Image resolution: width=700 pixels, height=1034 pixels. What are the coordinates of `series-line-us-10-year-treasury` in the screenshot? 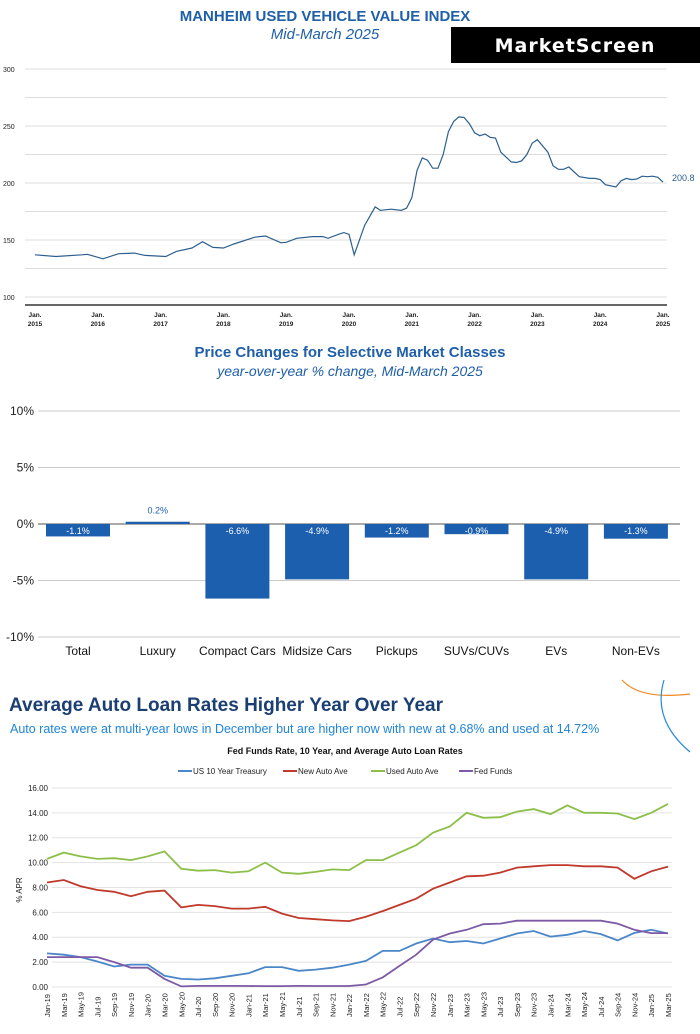 It's located at (357, 954).